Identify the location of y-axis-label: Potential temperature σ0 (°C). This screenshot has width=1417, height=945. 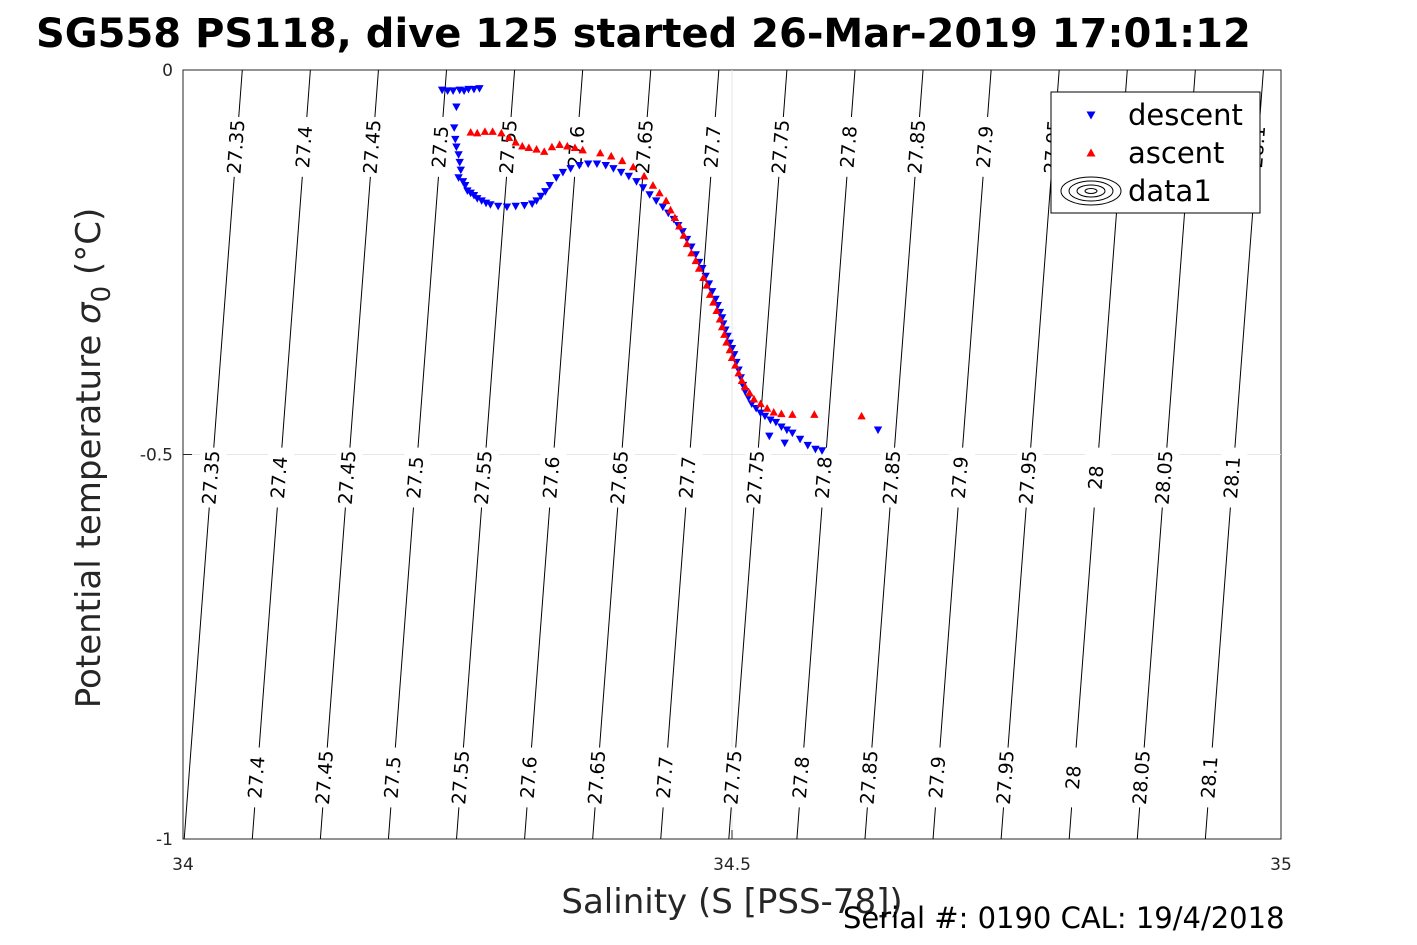
(93, 458).